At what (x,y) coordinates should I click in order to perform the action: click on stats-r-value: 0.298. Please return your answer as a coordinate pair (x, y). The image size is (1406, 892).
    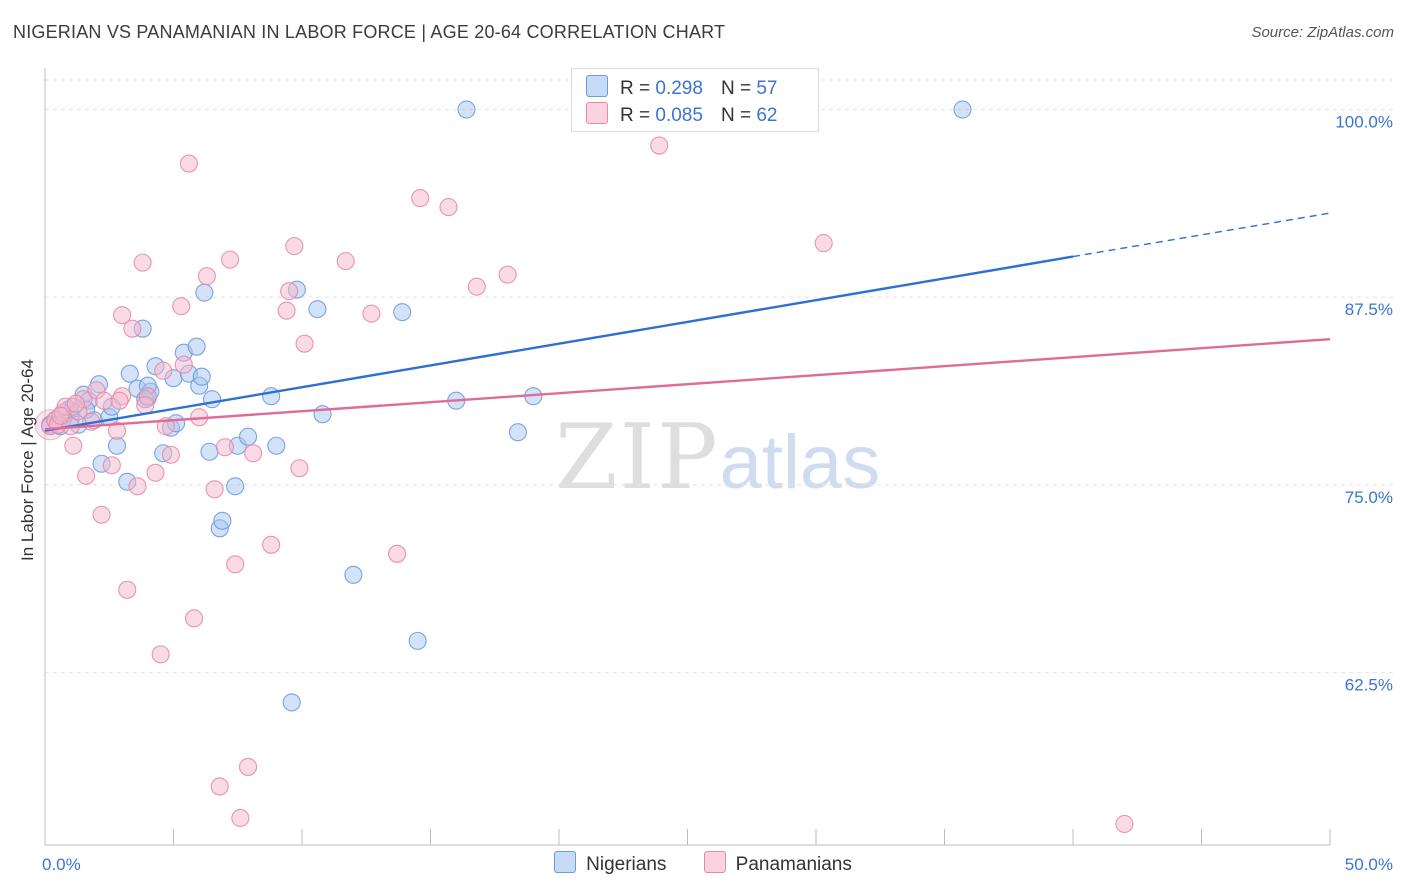
    Looking at the image, I should click on (679, 88).